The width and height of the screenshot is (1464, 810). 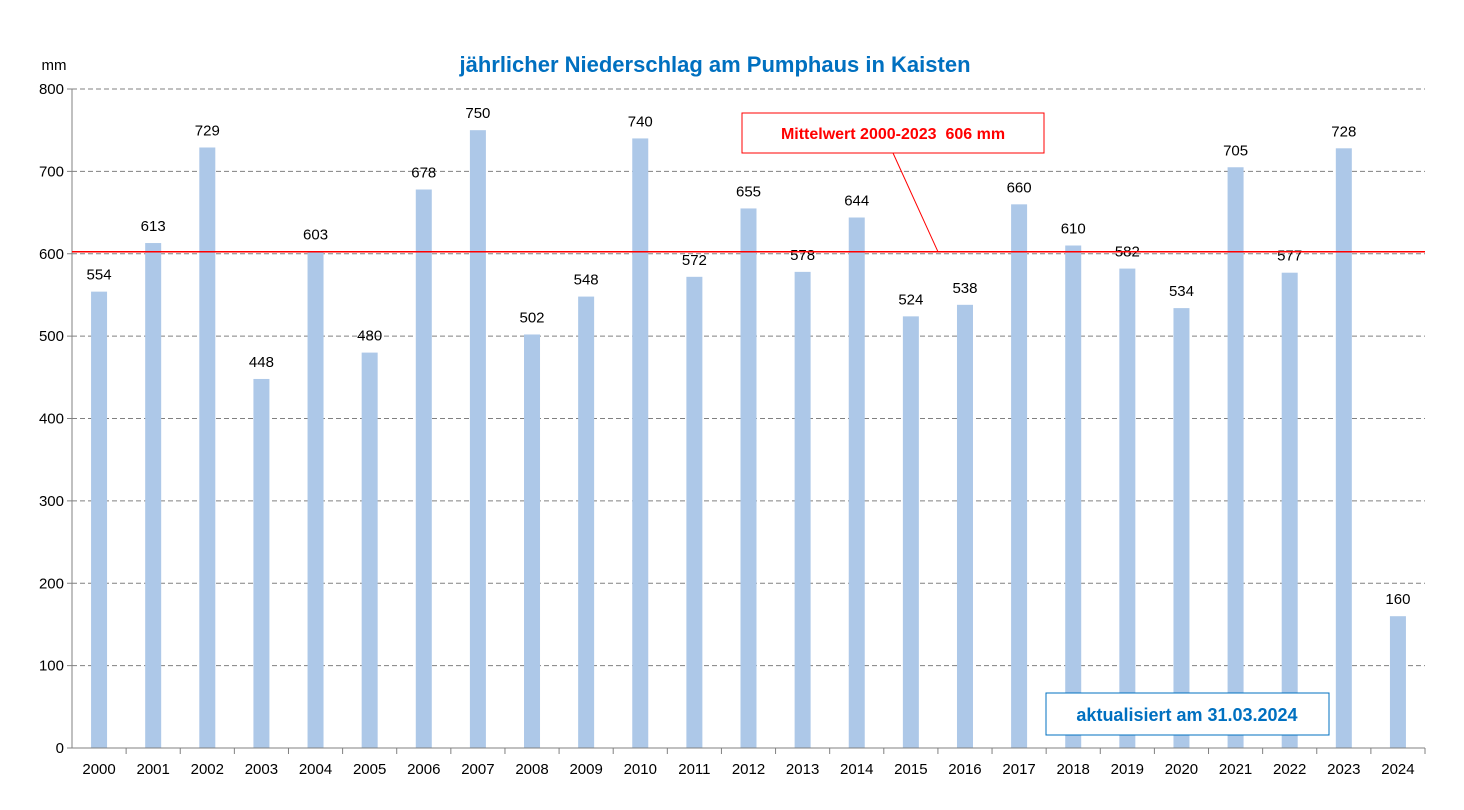 What do you see at coordinates (586, 280) in the screenshot?
I see `data-label: 548` at bounding box center [586, 280].